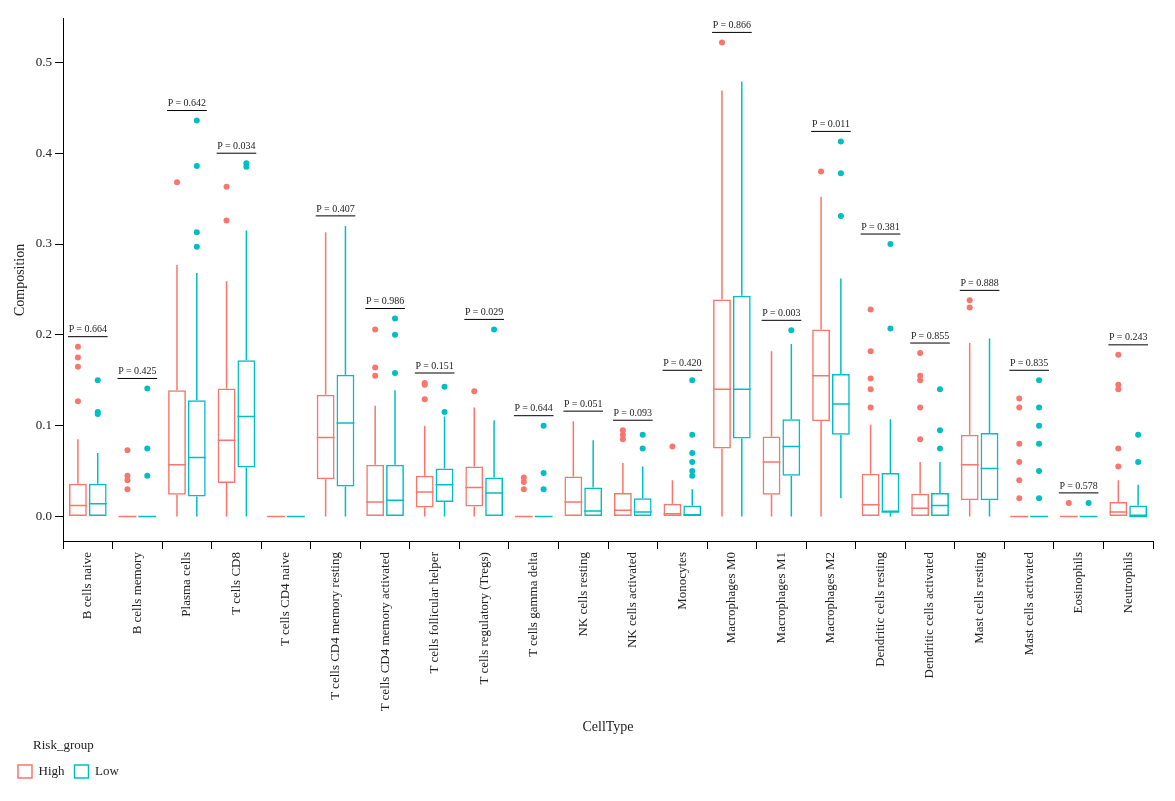 The height and width of the screenshot is (801, 1175). I want to click on y-tick-label: 0.2, so click(44, 334).